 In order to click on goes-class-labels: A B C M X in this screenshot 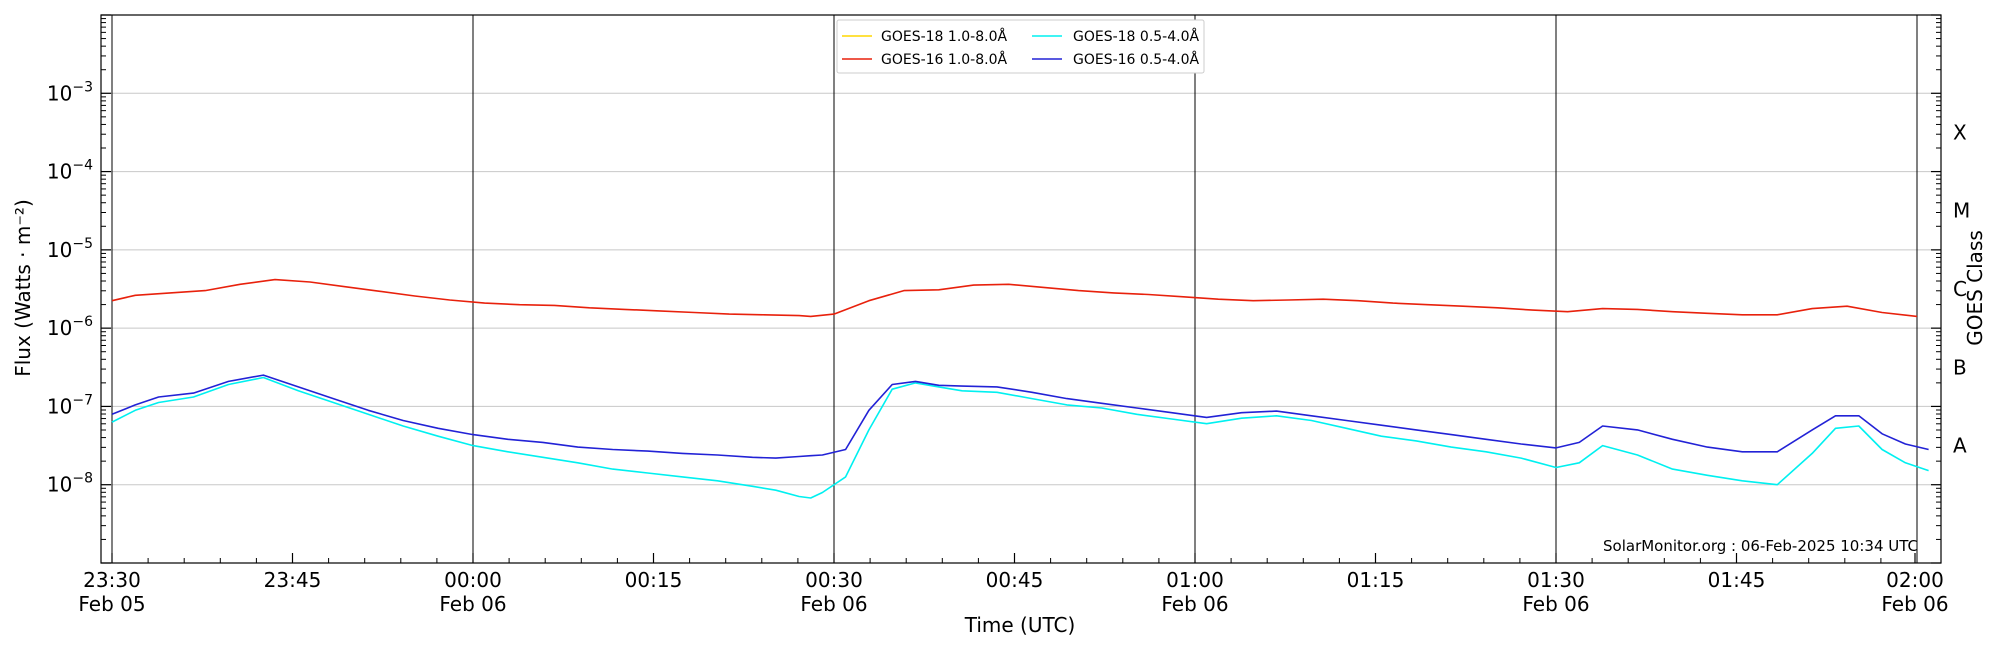, I will do `click(1961, 288)`.